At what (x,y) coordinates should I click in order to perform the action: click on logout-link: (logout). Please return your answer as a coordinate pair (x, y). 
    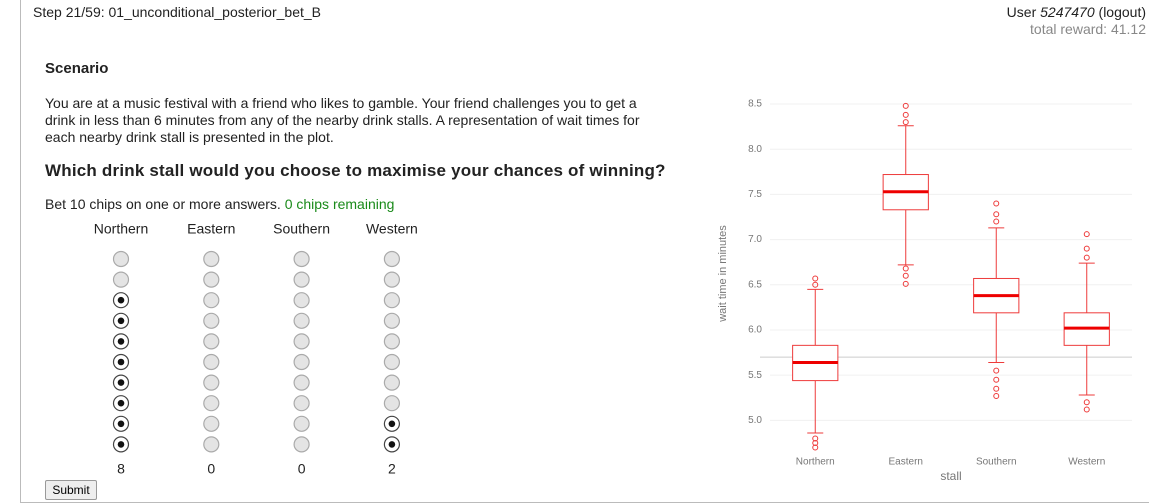
    Looking at the image, I should click on (1122, 12).